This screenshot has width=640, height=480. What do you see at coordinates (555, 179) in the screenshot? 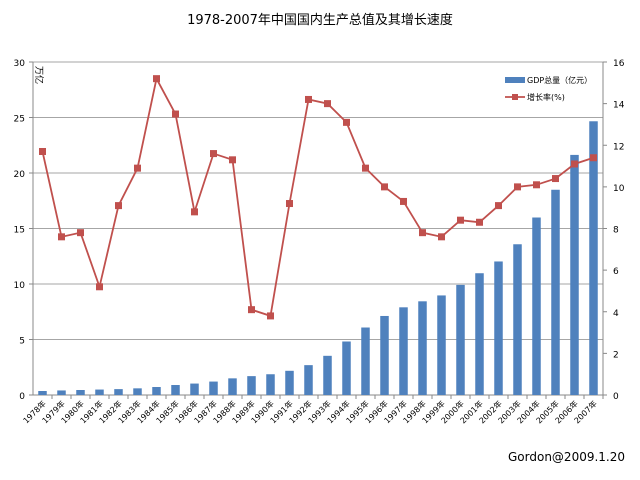
I see `growth-marker-2005年` at bounding box center [555, 179].